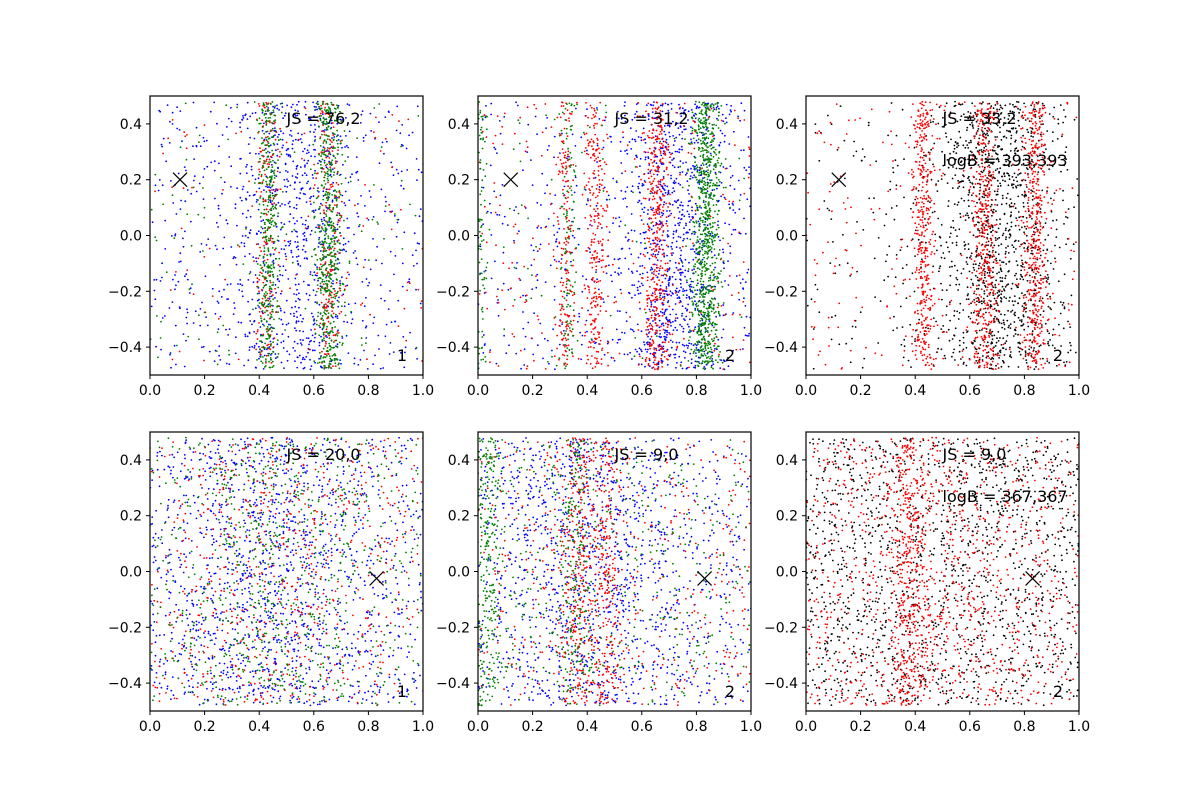 The width and height of the screenshot is (1200, 800). What do you see at coordinates (314, 391) in the screenshot?
I see `x-tick-label: 0.6` at bounding box center [314, 391].